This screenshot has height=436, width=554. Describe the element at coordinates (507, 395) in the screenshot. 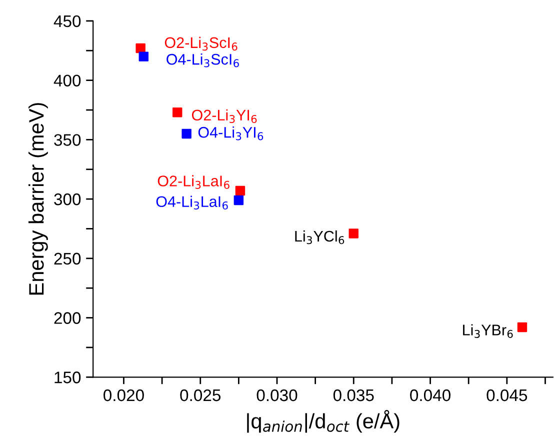

I see `x-tick-label: 0.045` at that location.